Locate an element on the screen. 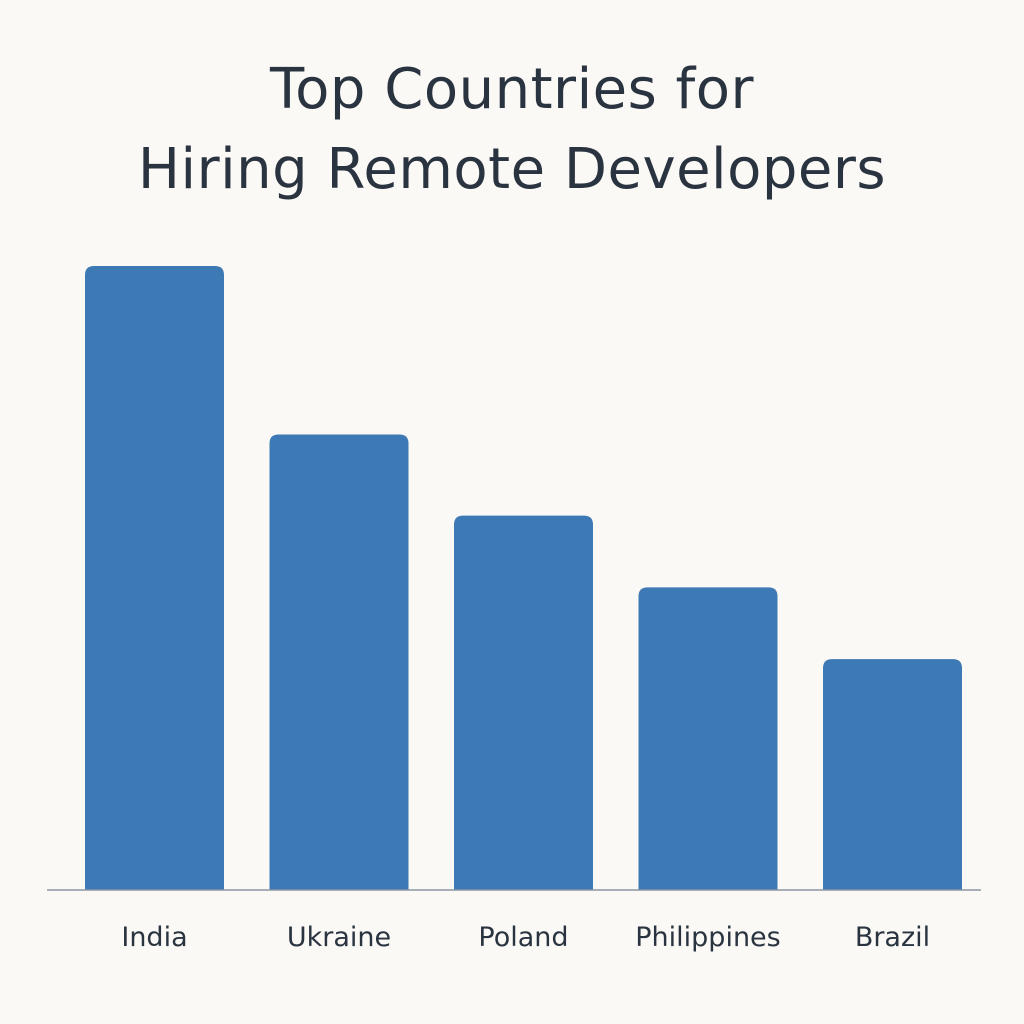  x-tick-label-ukraine: Ukraine is located at coordinates (339, 937).